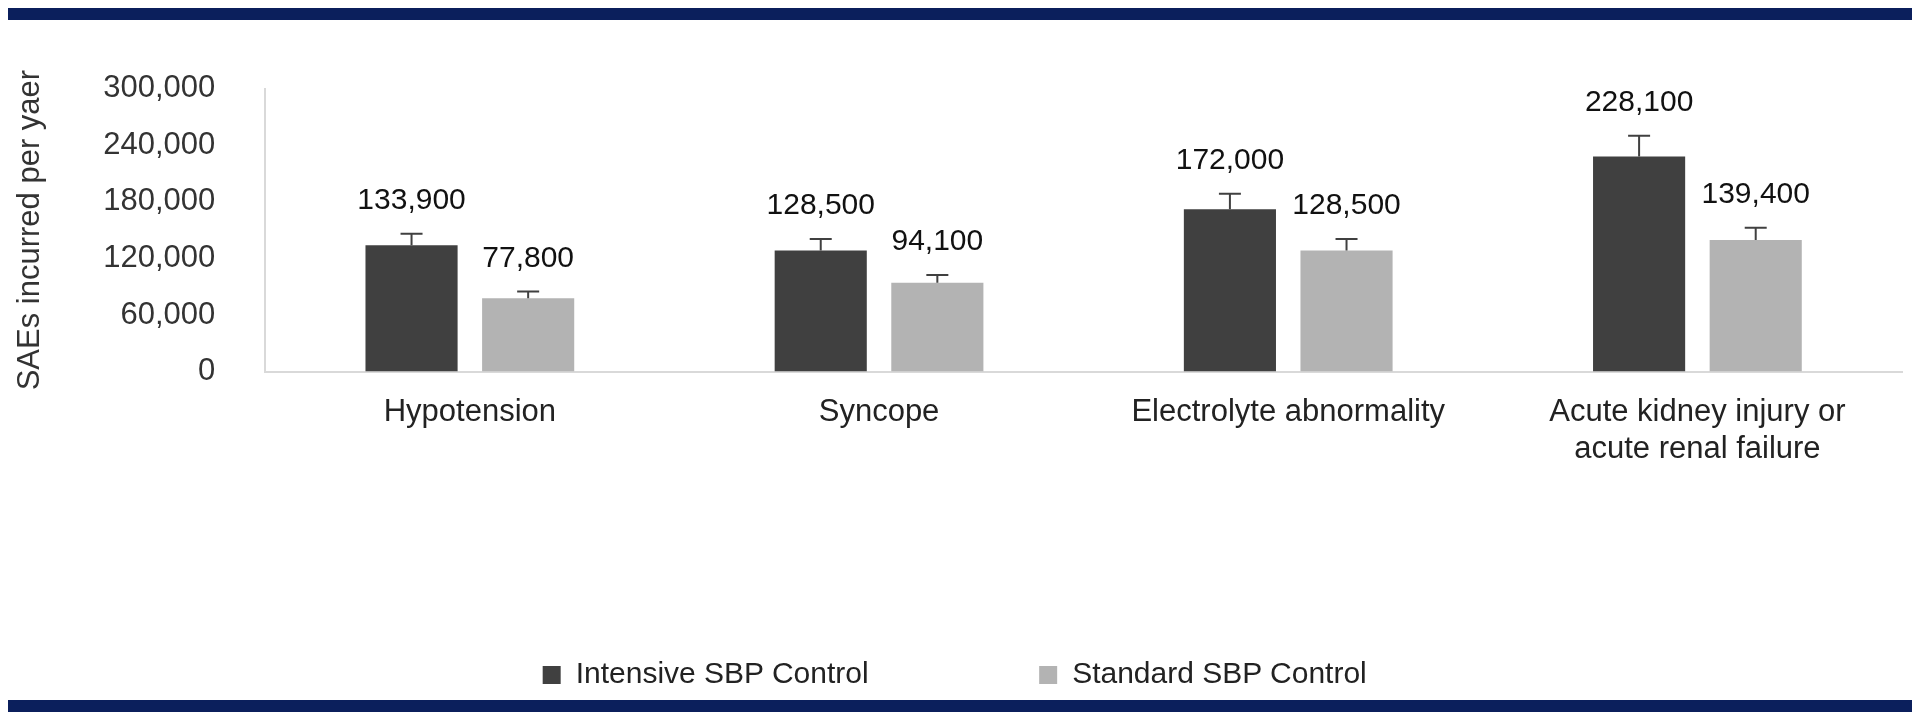  Describe the element at coordinates (159, 87) in the screenshot. I see `y-tick-label: 300,000` at that location.